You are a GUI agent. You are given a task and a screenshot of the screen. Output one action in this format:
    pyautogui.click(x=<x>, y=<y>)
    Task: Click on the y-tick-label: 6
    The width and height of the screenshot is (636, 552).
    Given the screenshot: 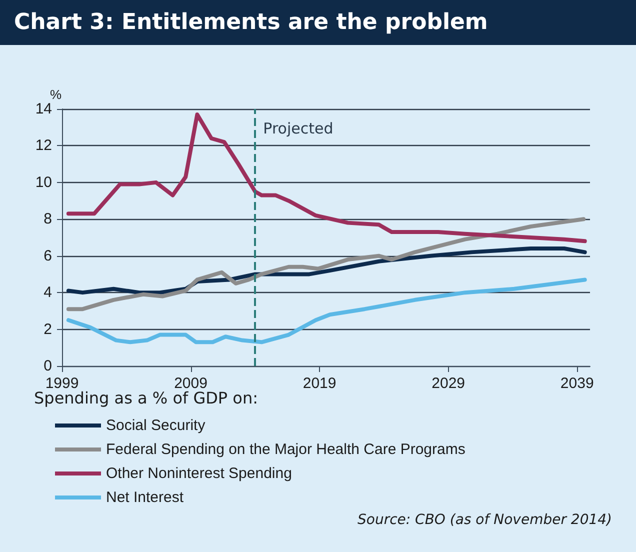 What is the action you would take?
    pyautogui.click(x=48, y=255)
    